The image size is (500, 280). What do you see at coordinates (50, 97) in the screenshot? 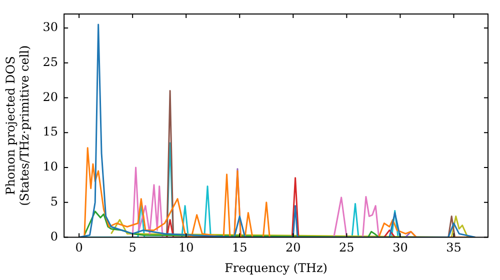
I see `y-tick-label: 20` at bounding box center [50, 97].